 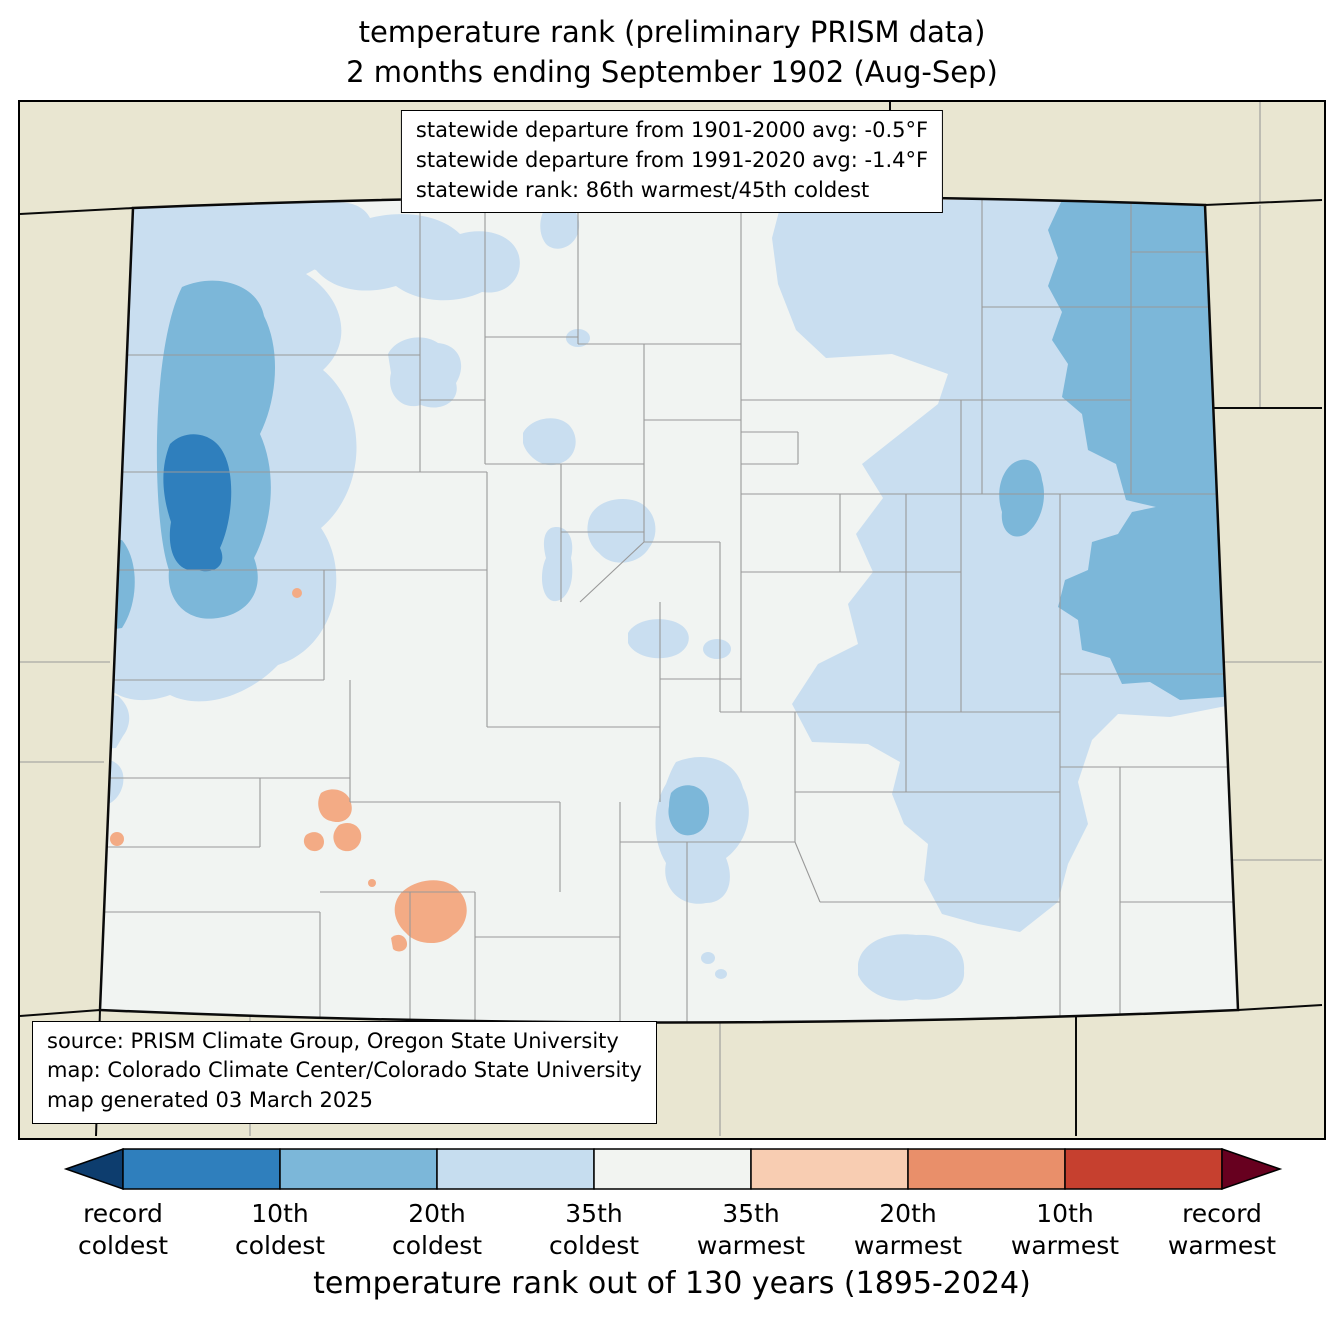 I want to click on legend-label-35th-warmest: 35th warmest, so click(x=751, y=1229).